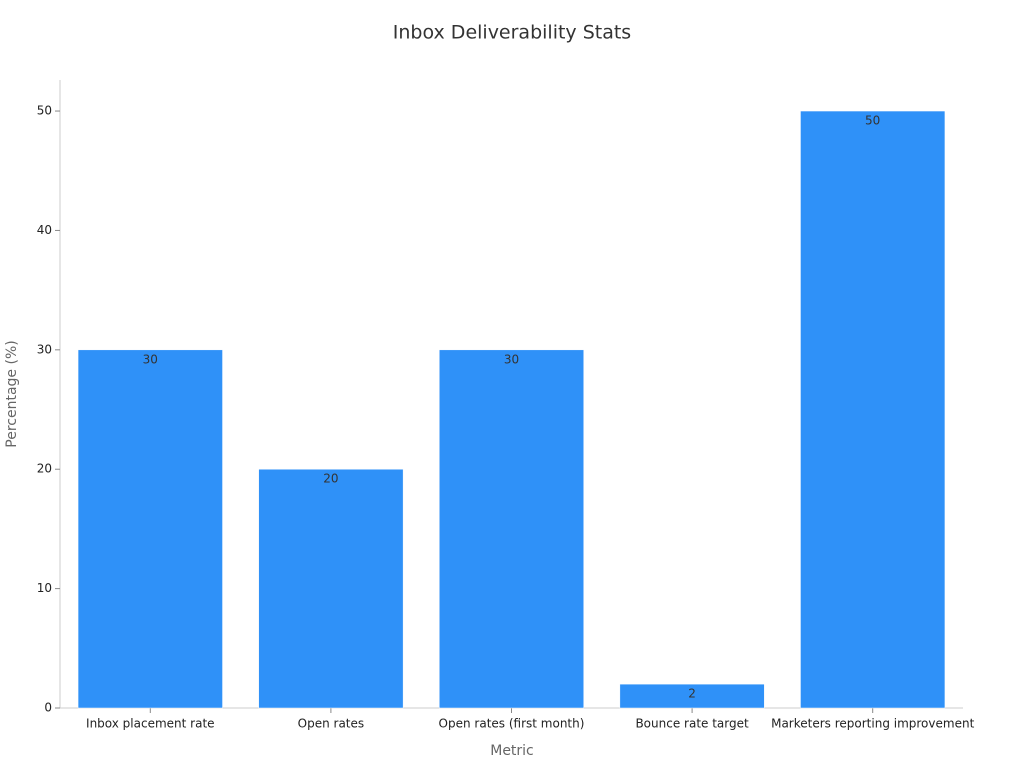  What do you see at coordinates (512, 33) in the screenshot?
I see `chart-title: Inbox Deliverability Stats` at bounding box center [512, 33].